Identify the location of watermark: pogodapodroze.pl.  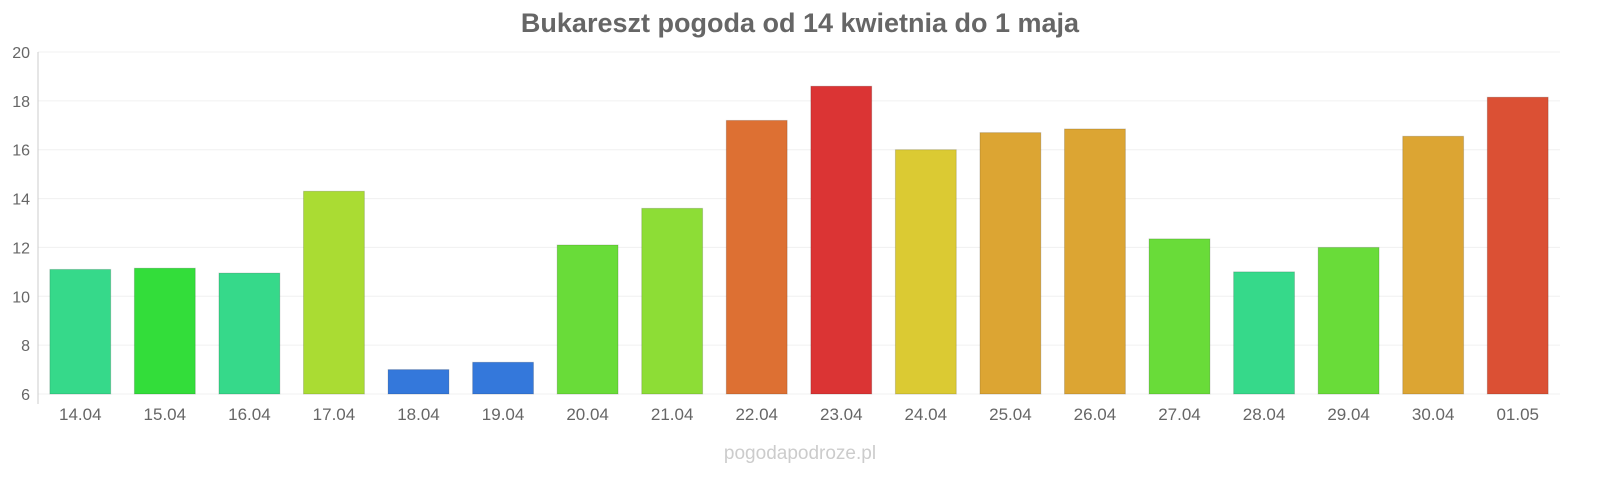
(800, 453).